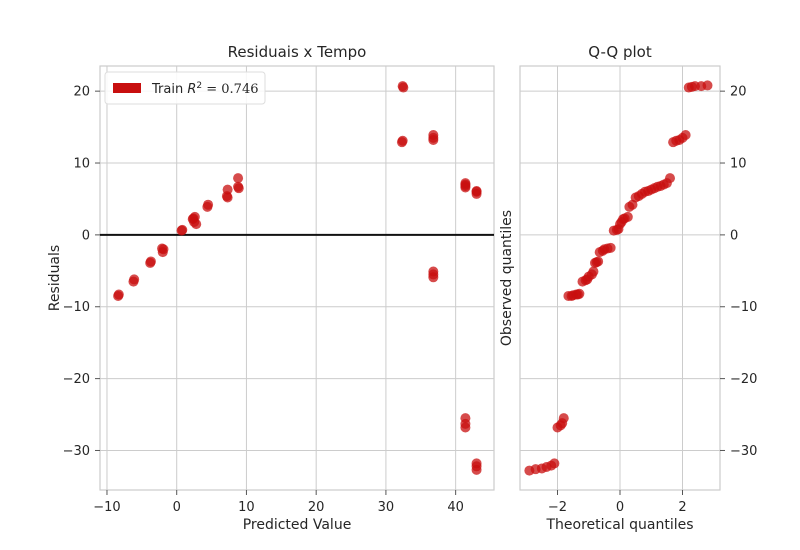  Describe the element at coordinates (191, 89) in the screenshot. I see `legend-stat-symbol: R` at that location.